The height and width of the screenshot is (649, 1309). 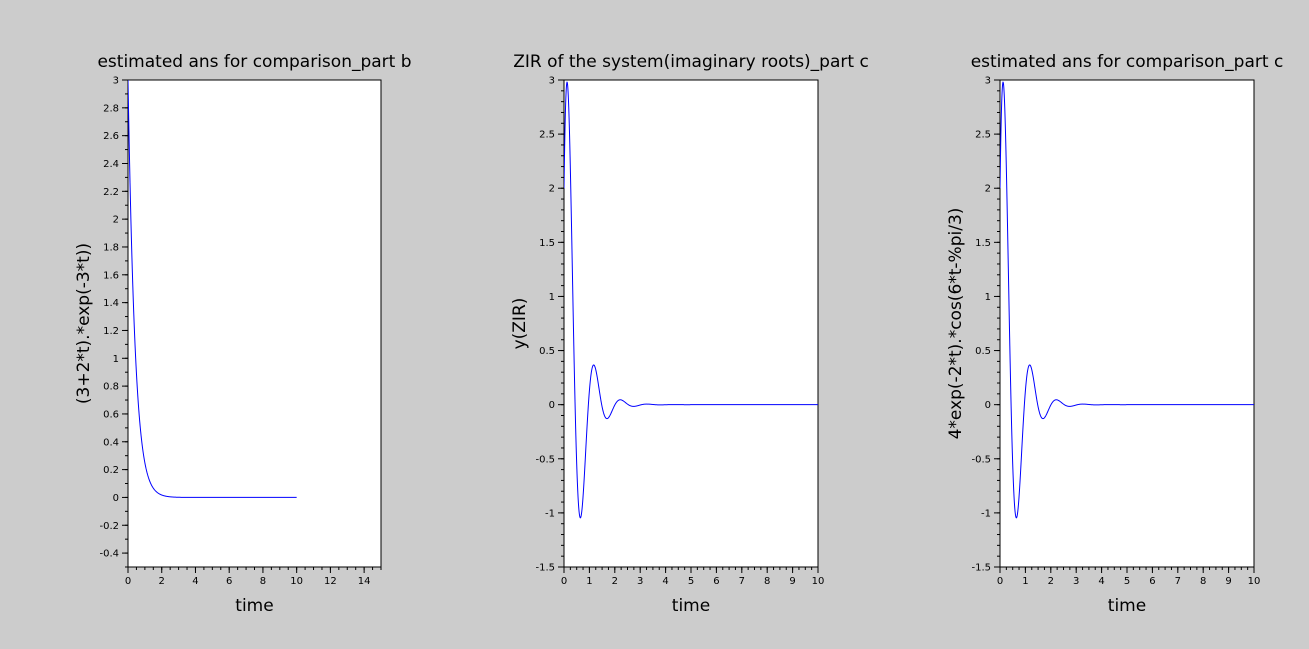 I want to click on y-tick-label: 2.2, so click(x=111, y=192).